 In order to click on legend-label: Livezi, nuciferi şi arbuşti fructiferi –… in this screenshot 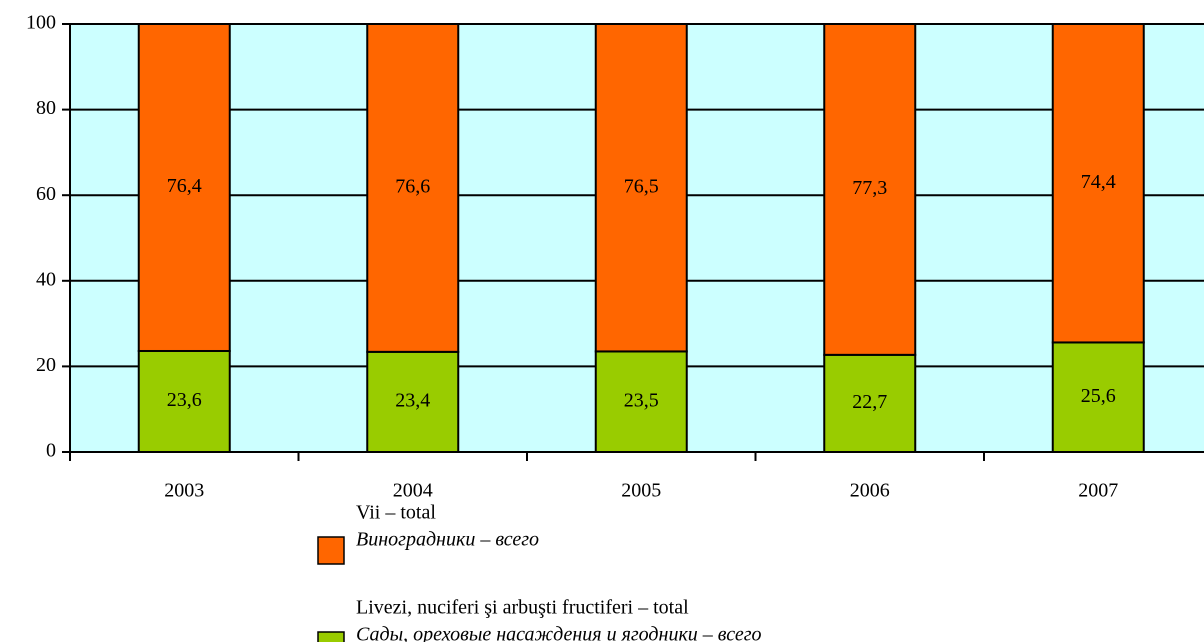, I will do `click(522, 608)`.